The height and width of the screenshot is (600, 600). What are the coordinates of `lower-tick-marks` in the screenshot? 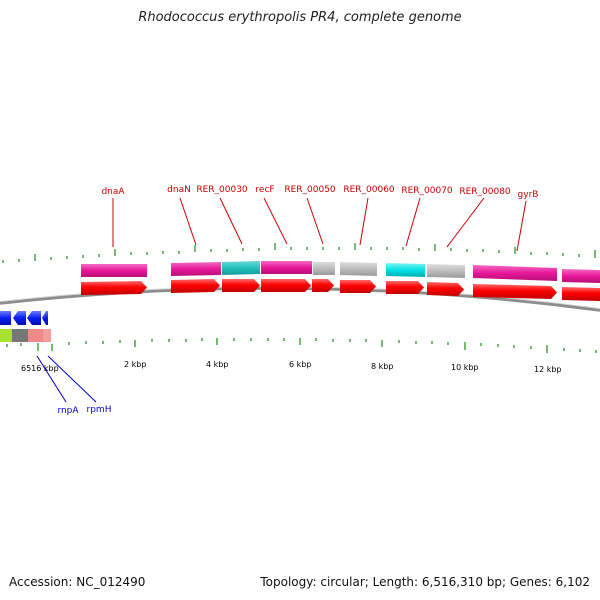 It's located at (301, 345).